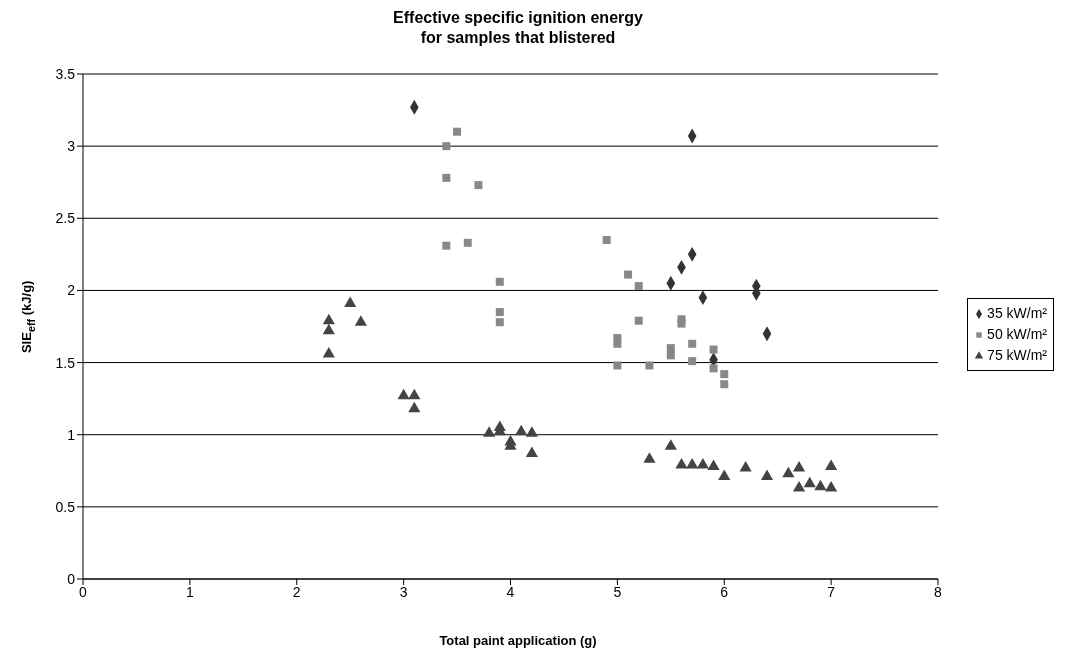 The width and height of the screenshot is (1068, 672). Describe the element at coordinates (1017, 313) in the screenshot. I see `legend-label: 35 kW/m²` at that location.